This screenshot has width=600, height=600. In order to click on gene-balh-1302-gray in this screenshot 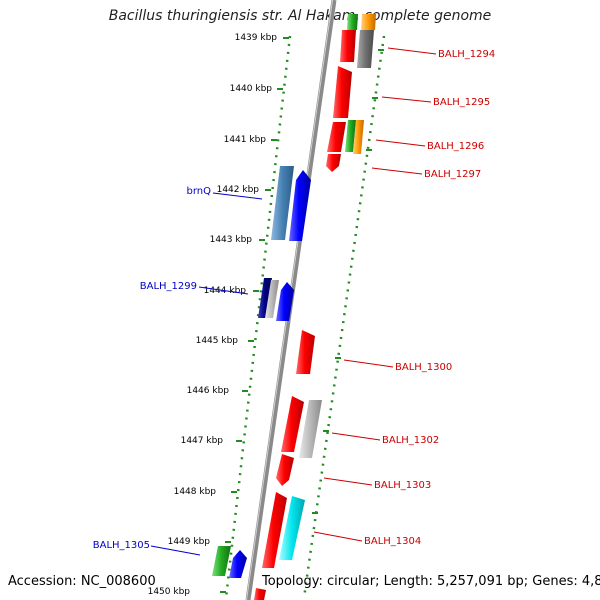, I will do `click(310, 429)`.